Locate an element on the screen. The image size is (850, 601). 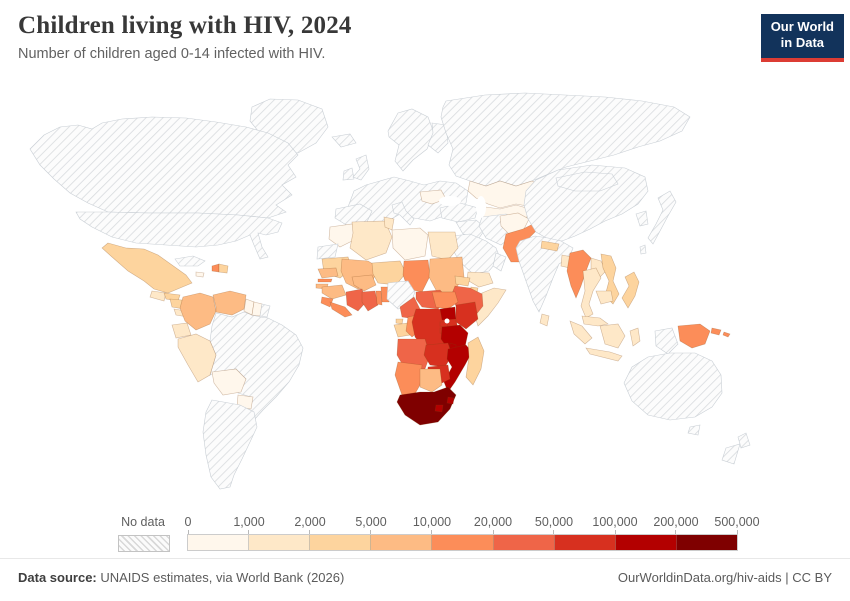
country-nepal is located at coordinates (550, 246).